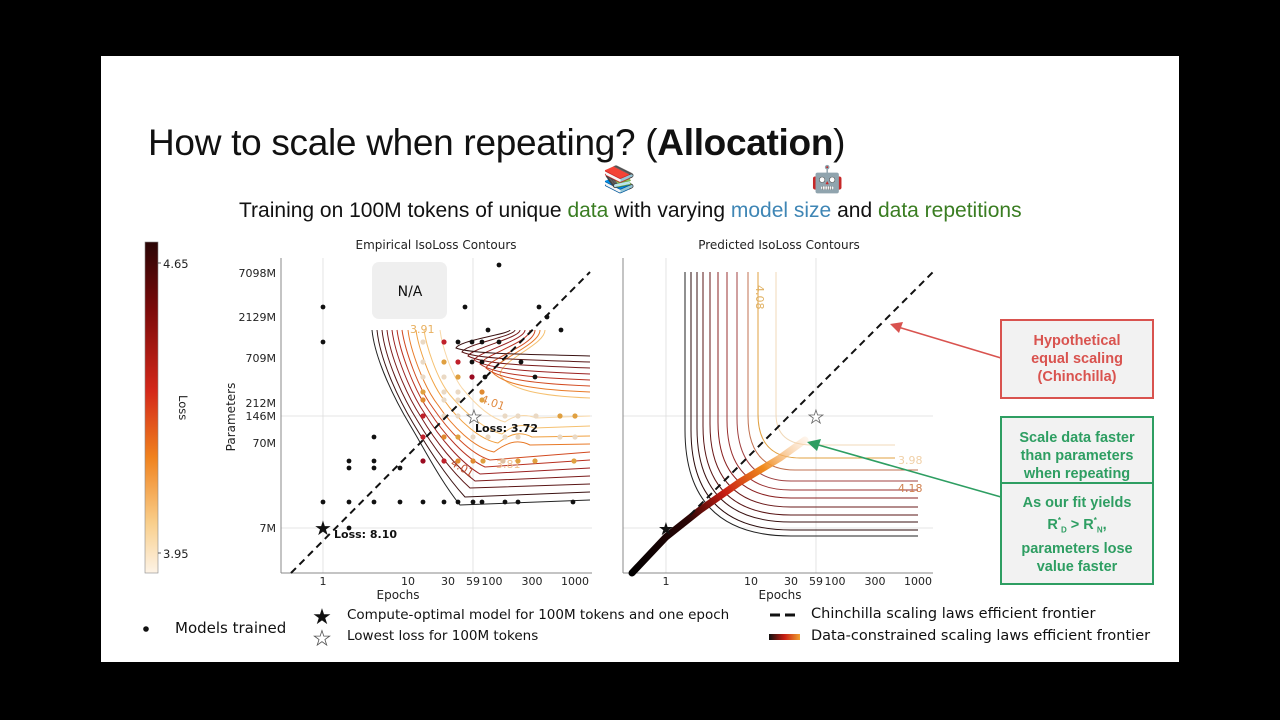  Describe the element at coordinates (398, 595) in the screenshot. I see `x-axis-label: Epochs` at that location.